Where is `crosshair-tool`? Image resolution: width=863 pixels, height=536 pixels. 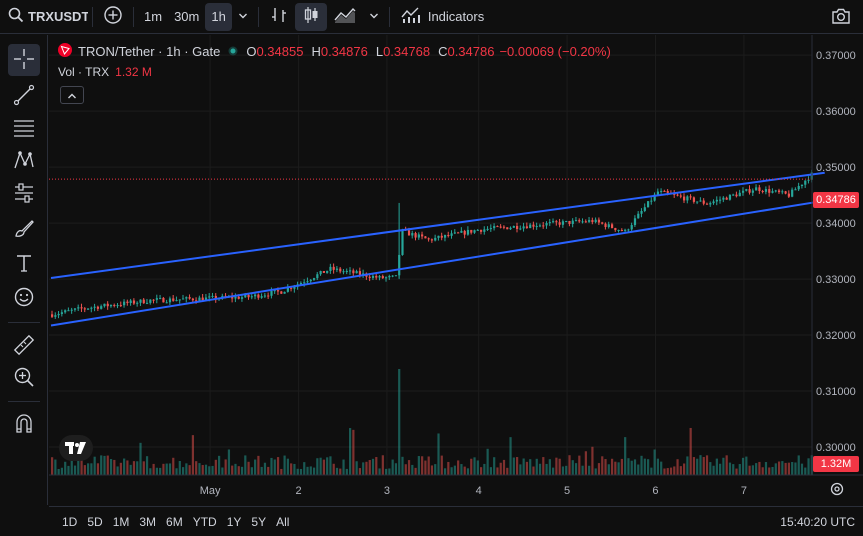
crosshair-tool is located at coordinates (24, 60).